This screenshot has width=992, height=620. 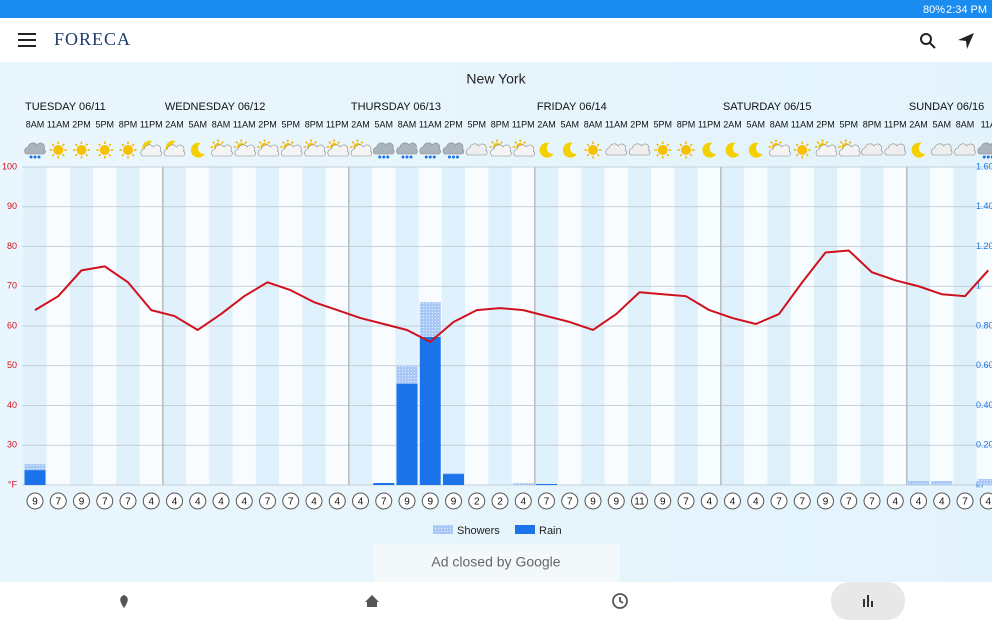 What do you see at coordinates (572, 107) in the screenshot?
I see `day-label: FRIDAY 06/14` at bounding box center [572, 107].